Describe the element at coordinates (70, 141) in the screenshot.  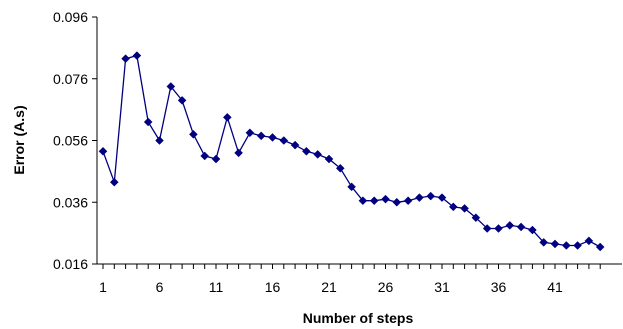
I see `y-tick-label: 0.056` at that location.